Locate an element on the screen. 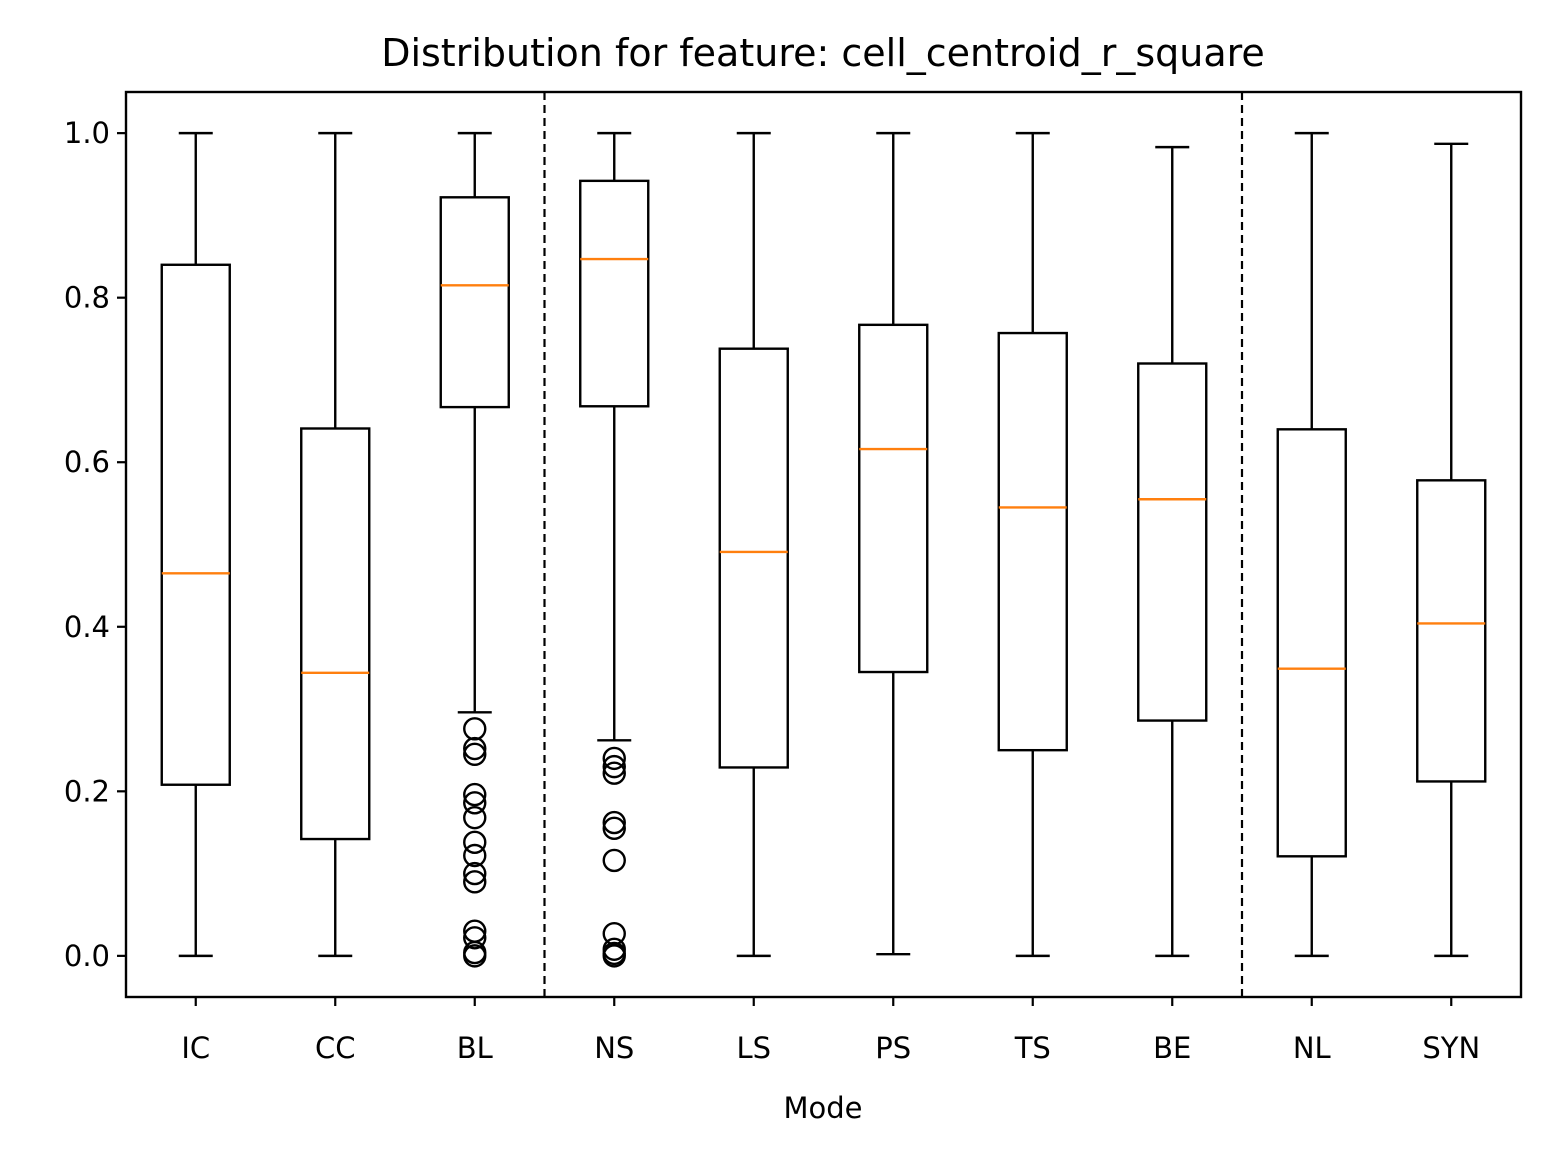 The height and width of the screenshot is (1158, 1554). y-axis: 0.0 0.2 0.4 0.6 0.8 1.0 is located at coordinates (95, 544).